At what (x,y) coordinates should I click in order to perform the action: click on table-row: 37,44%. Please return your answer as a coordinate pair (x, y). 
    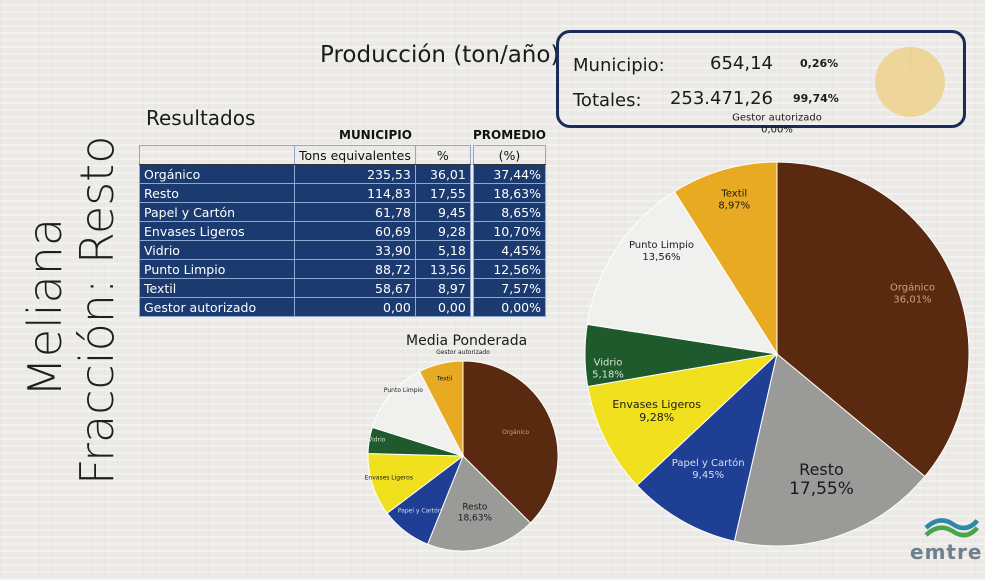
    Looking at the image, I should click on (509, 174).